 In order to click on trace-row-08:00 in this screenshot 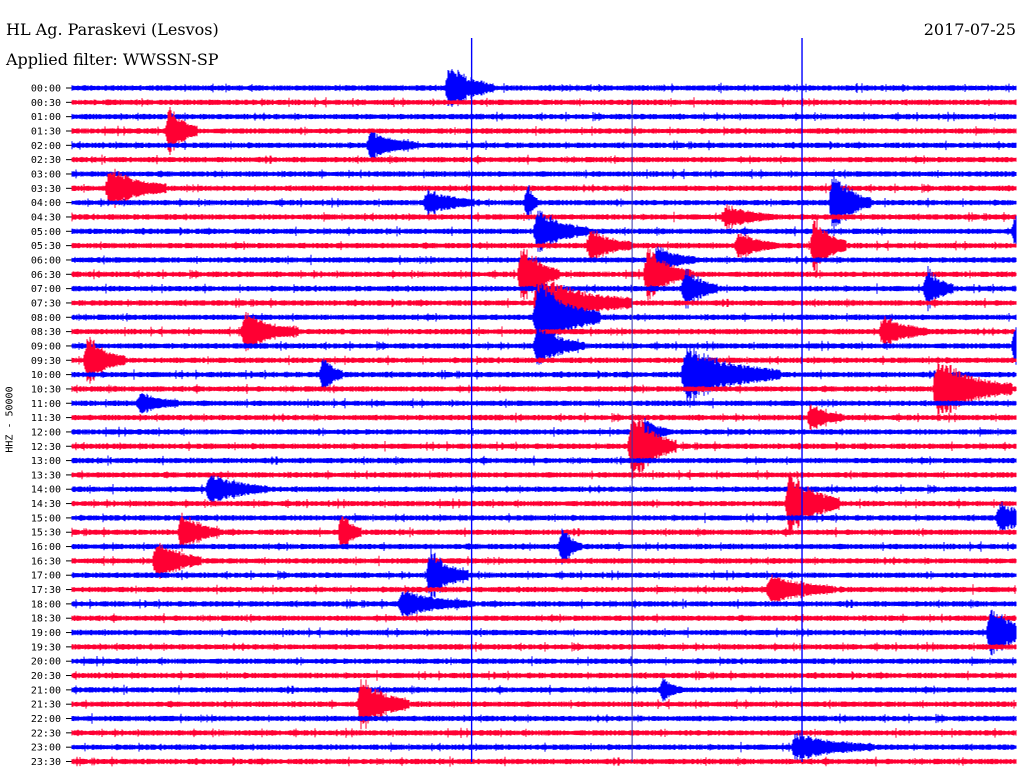, I will do `click(544, 317)`.